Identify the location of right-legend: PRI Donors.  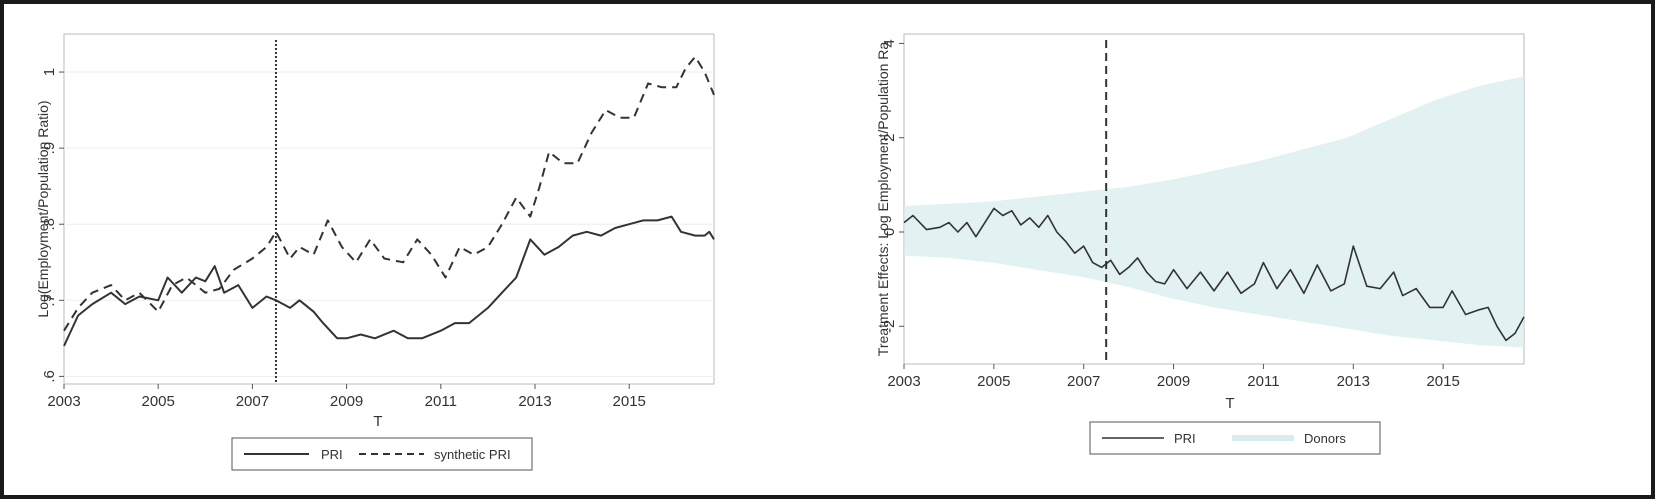
(1235, 438).